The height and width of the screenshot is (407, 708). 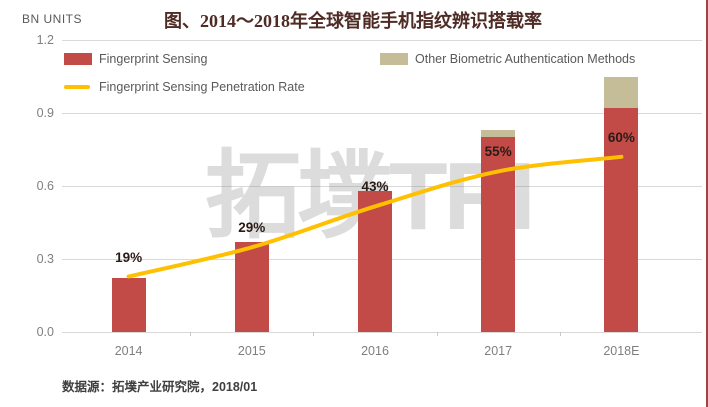 I want to click on legend-item-fingerprint-sensing: Fingerprint Sensing, so click(x=135, y=59).